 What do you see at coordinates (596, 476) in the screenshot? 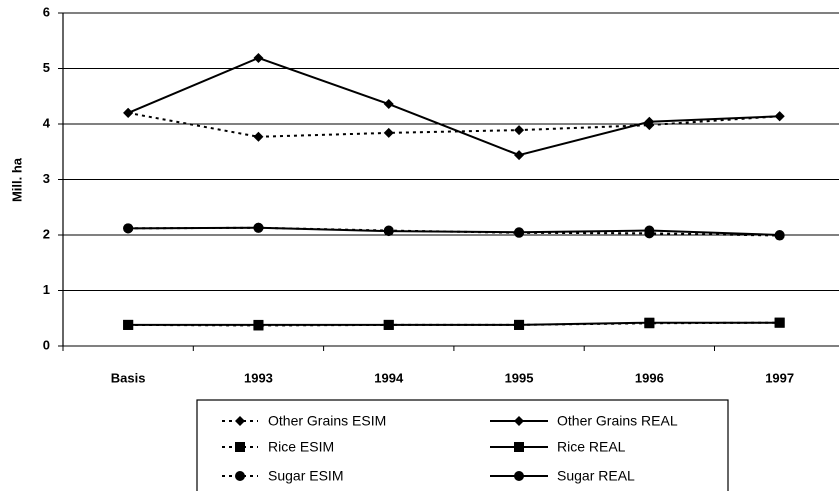
I see `legend-label: Sugar REAL` at bounding box center [596, 476].